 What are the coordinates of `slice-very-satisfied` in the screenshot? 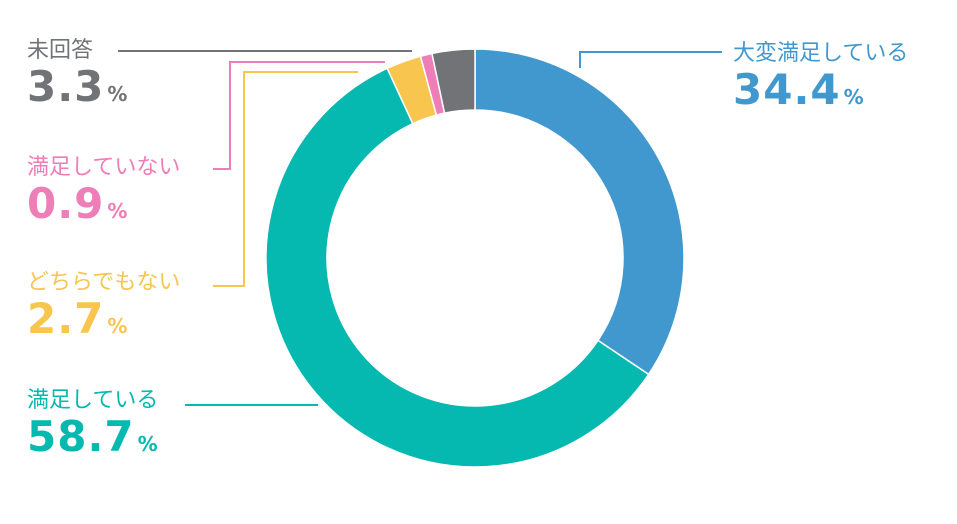 It's located at (579, 212).